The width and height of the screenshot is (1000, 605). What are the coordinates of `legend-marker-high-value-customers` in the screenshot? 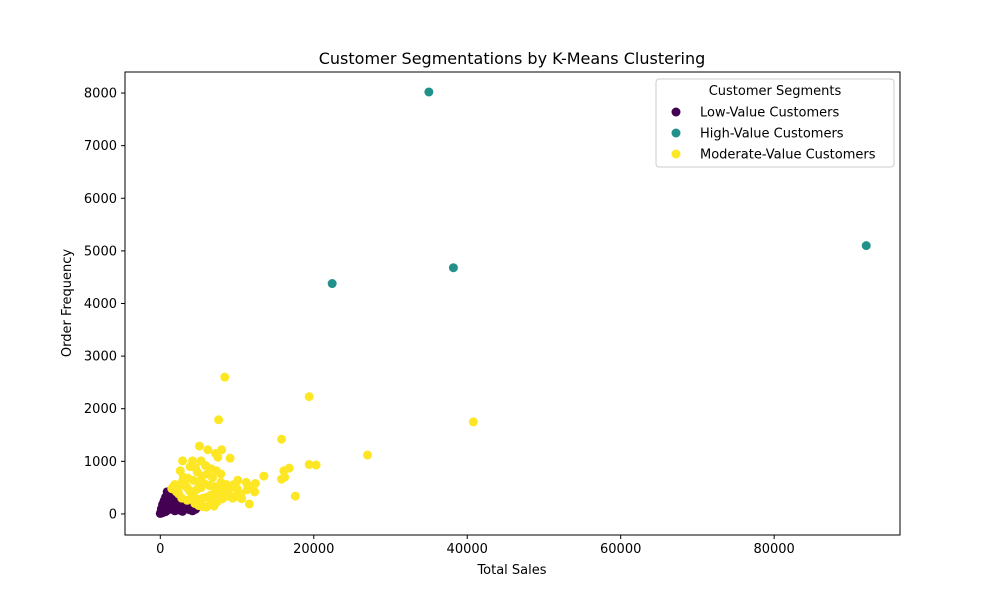 It's located at (676, 133).